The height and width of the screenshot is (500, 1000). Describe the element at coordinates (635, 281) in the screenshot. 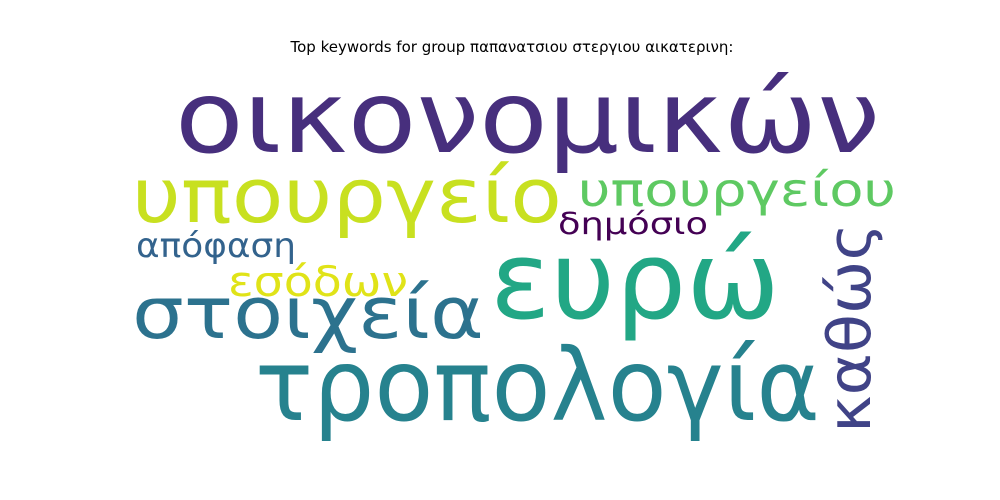

I see `word-2: ευρώ` at that location.